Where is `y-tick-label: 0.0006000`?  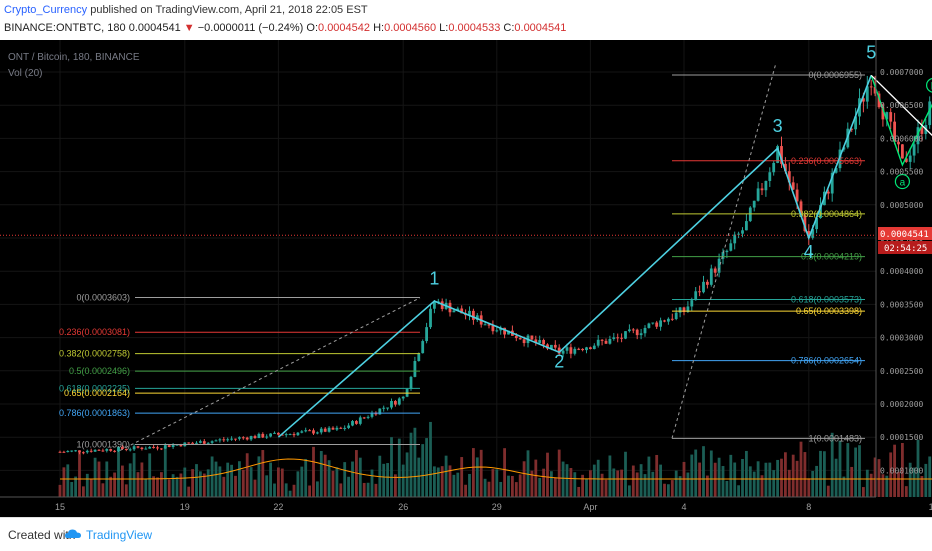 y-tick-label: 0.0006000 is located at coordinates (902, 138).